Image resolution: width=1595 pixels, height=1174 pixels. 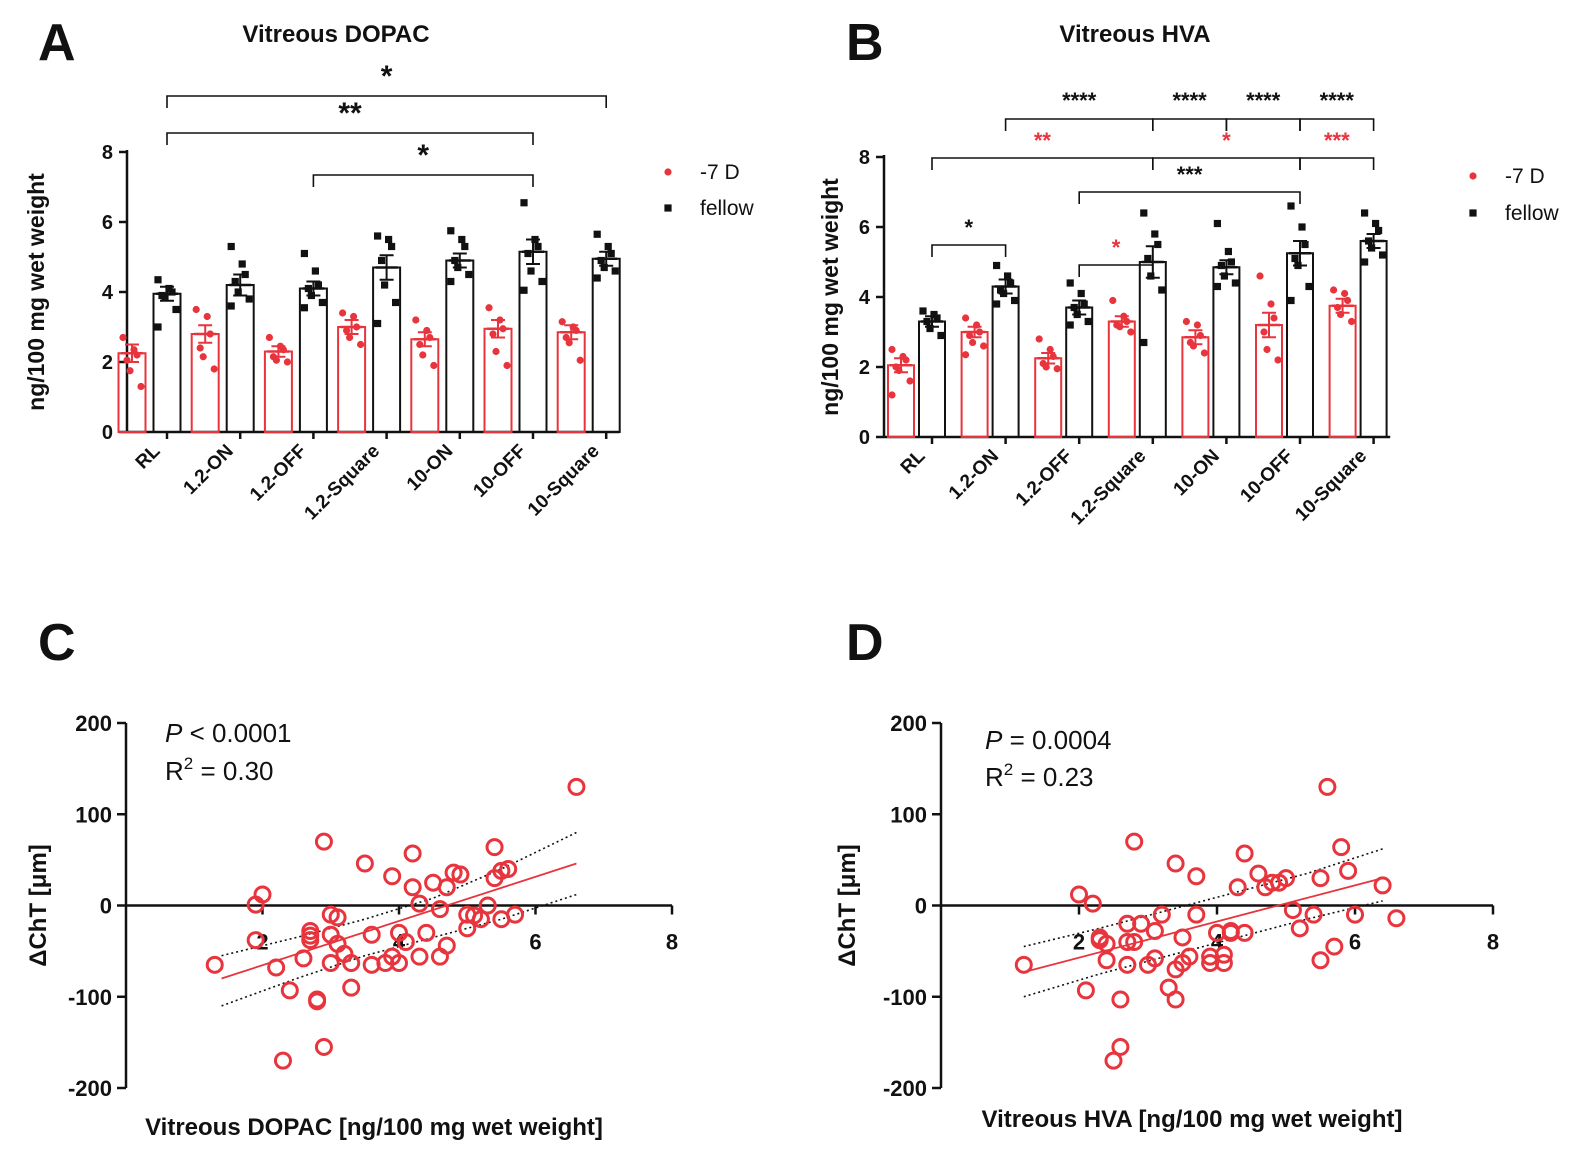 I want to click on chart-d-ytick-label-0: 0, so click(x=921, y=906).